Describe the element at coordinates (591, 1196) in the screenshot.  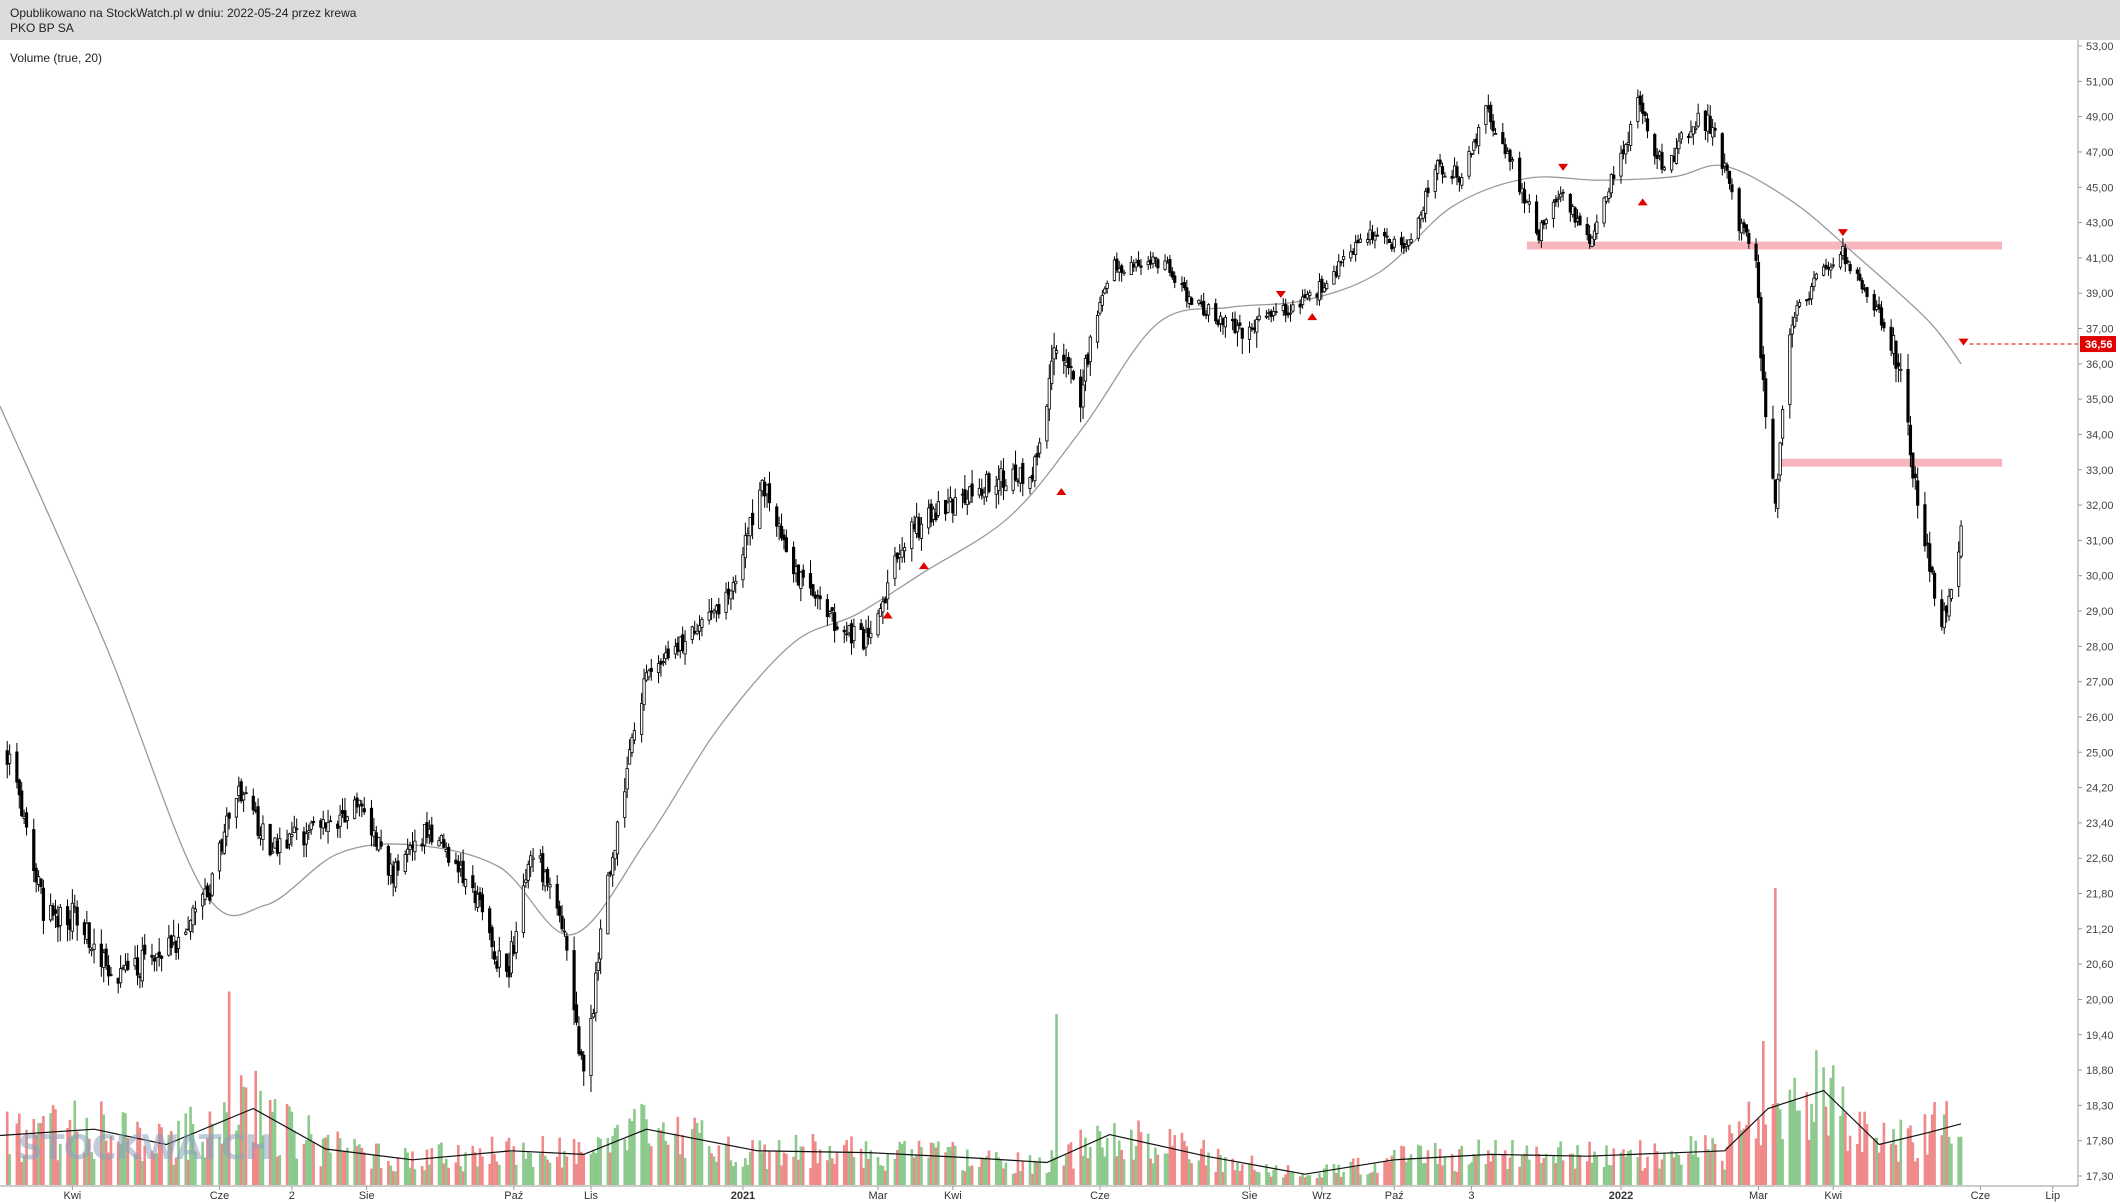
I see `x-tick-label: Lis` at that location.